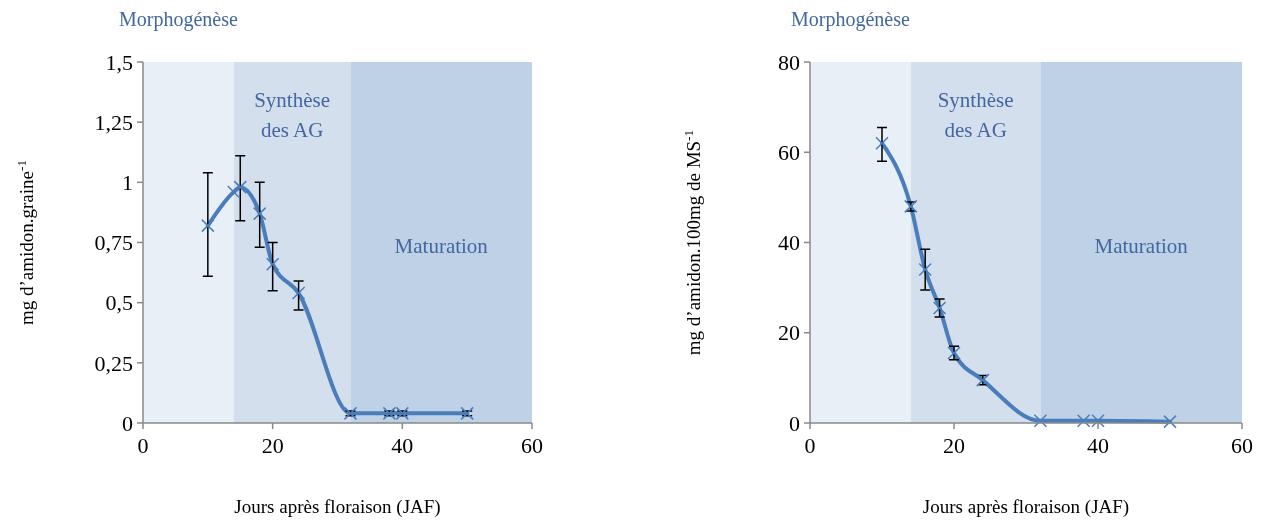 This screenshot has width=1268, height=528. I want to click on y-tick-label: 0,25, so click(113, 363).